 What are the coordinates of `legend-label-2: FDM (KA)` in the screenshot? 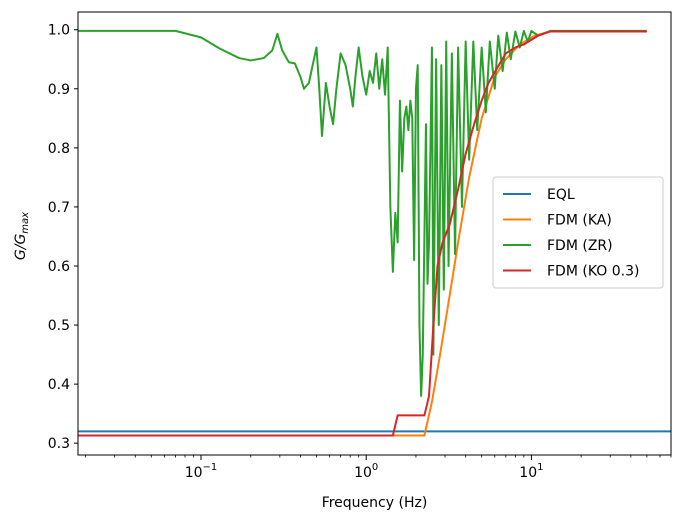 It's located at (579, 221).